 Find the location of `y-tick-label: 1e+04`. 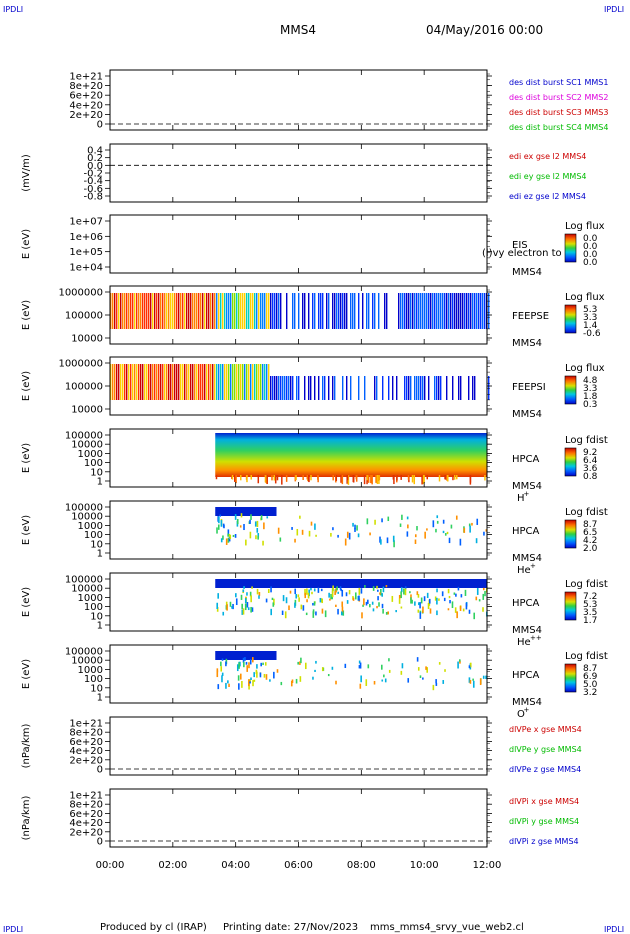

y-tick-label: 1e+04 is located at coordinates (86, 268).